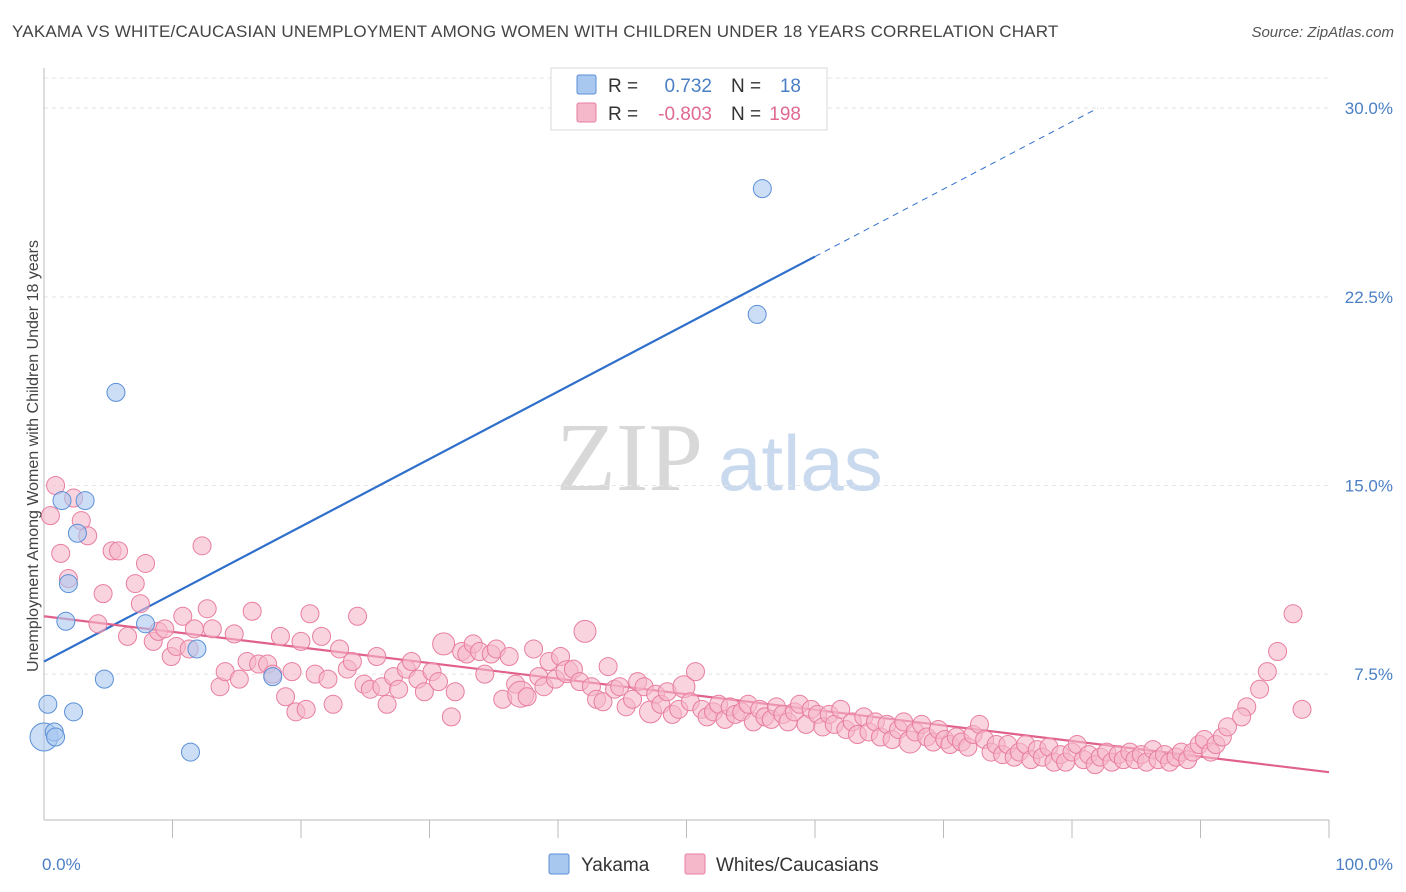 This screenshot has width=1406, height=892. What do you see at coordinates (790, 86) in the screenshot?
I see `legend-n-value-0: 18` at bounding box center [790, 86].